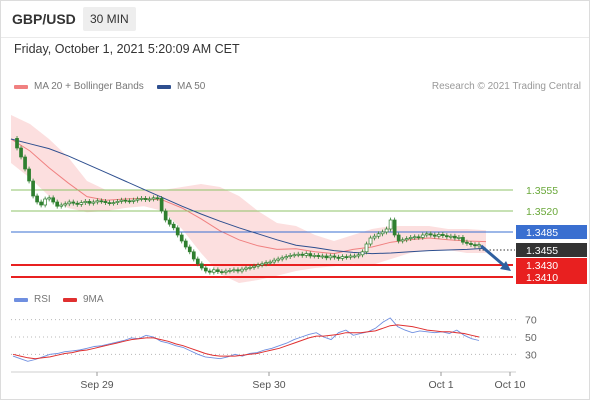  I want to click on x-tick-label: Sep 29, so click(96, 385).